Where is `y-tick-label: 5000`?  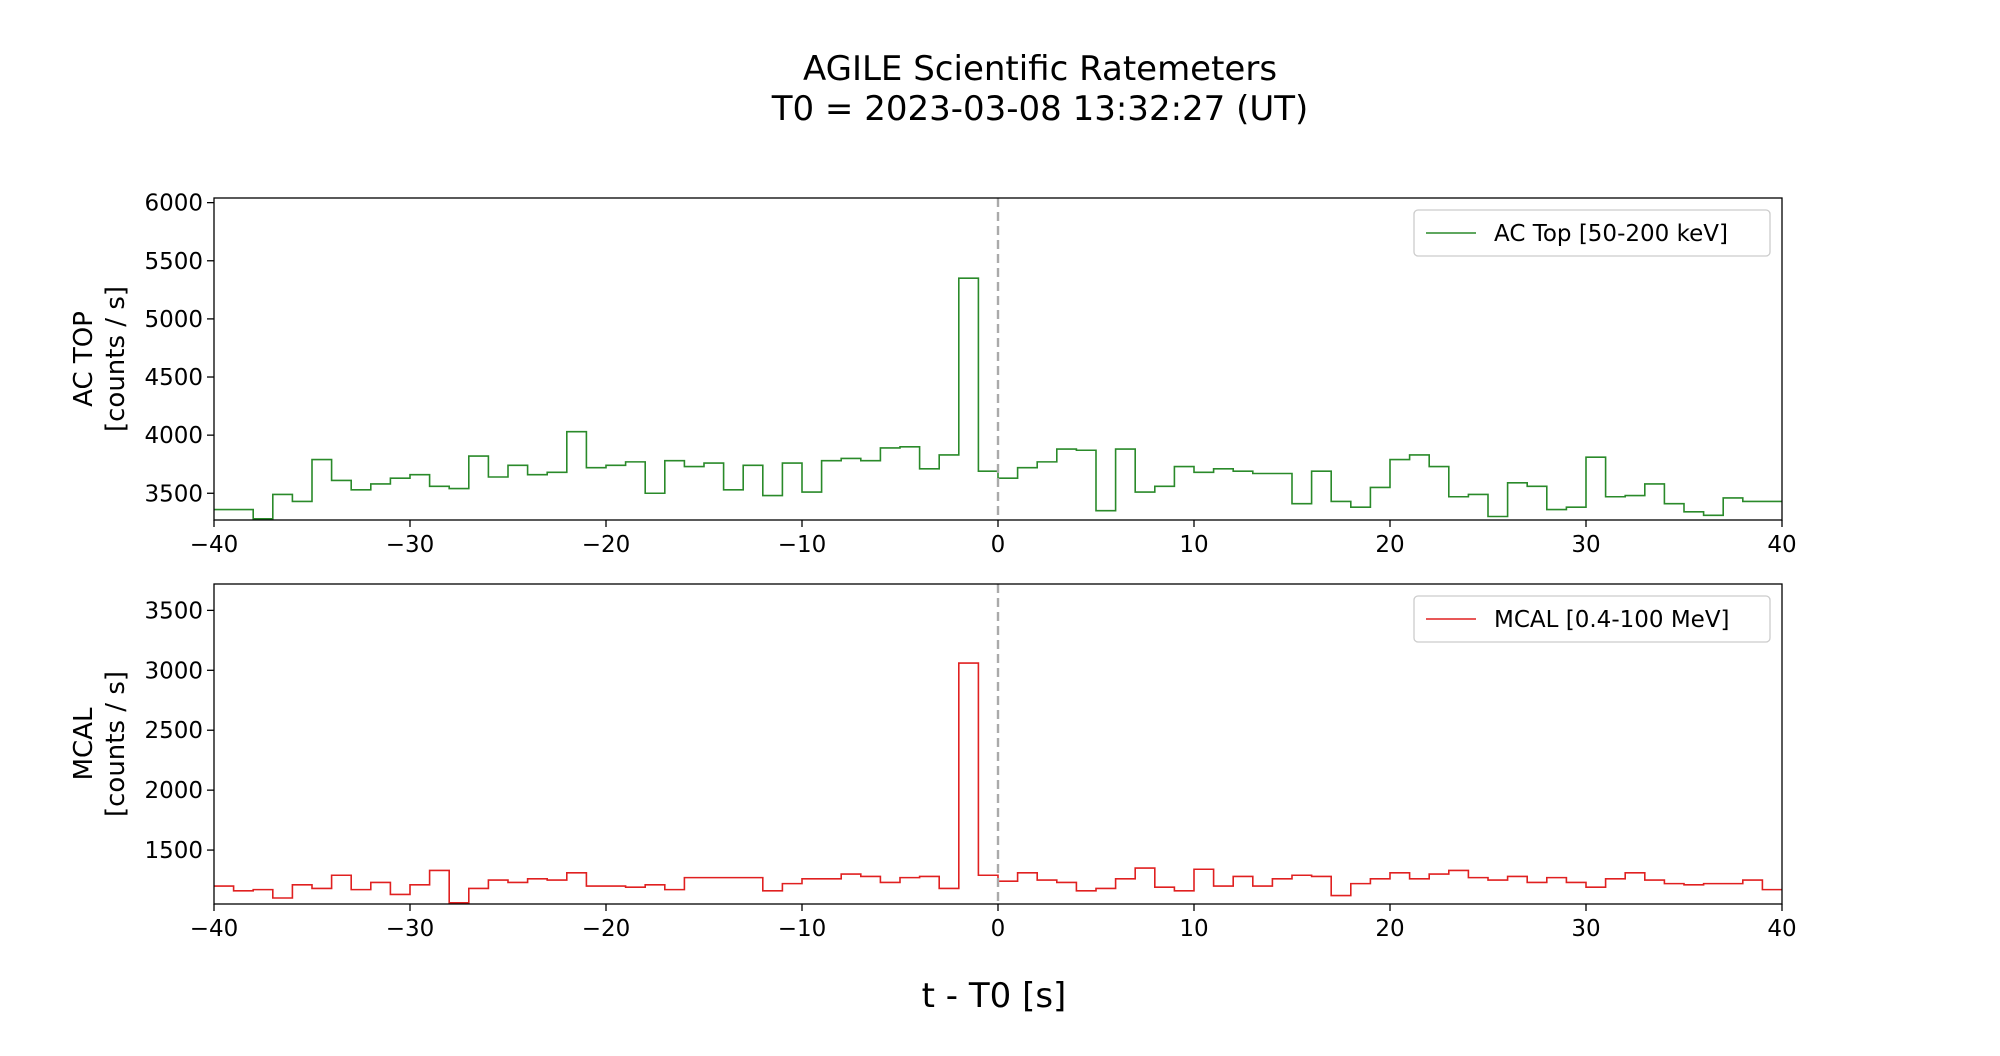
y-tick-label: 5000 is located at coordinates (173, 320).